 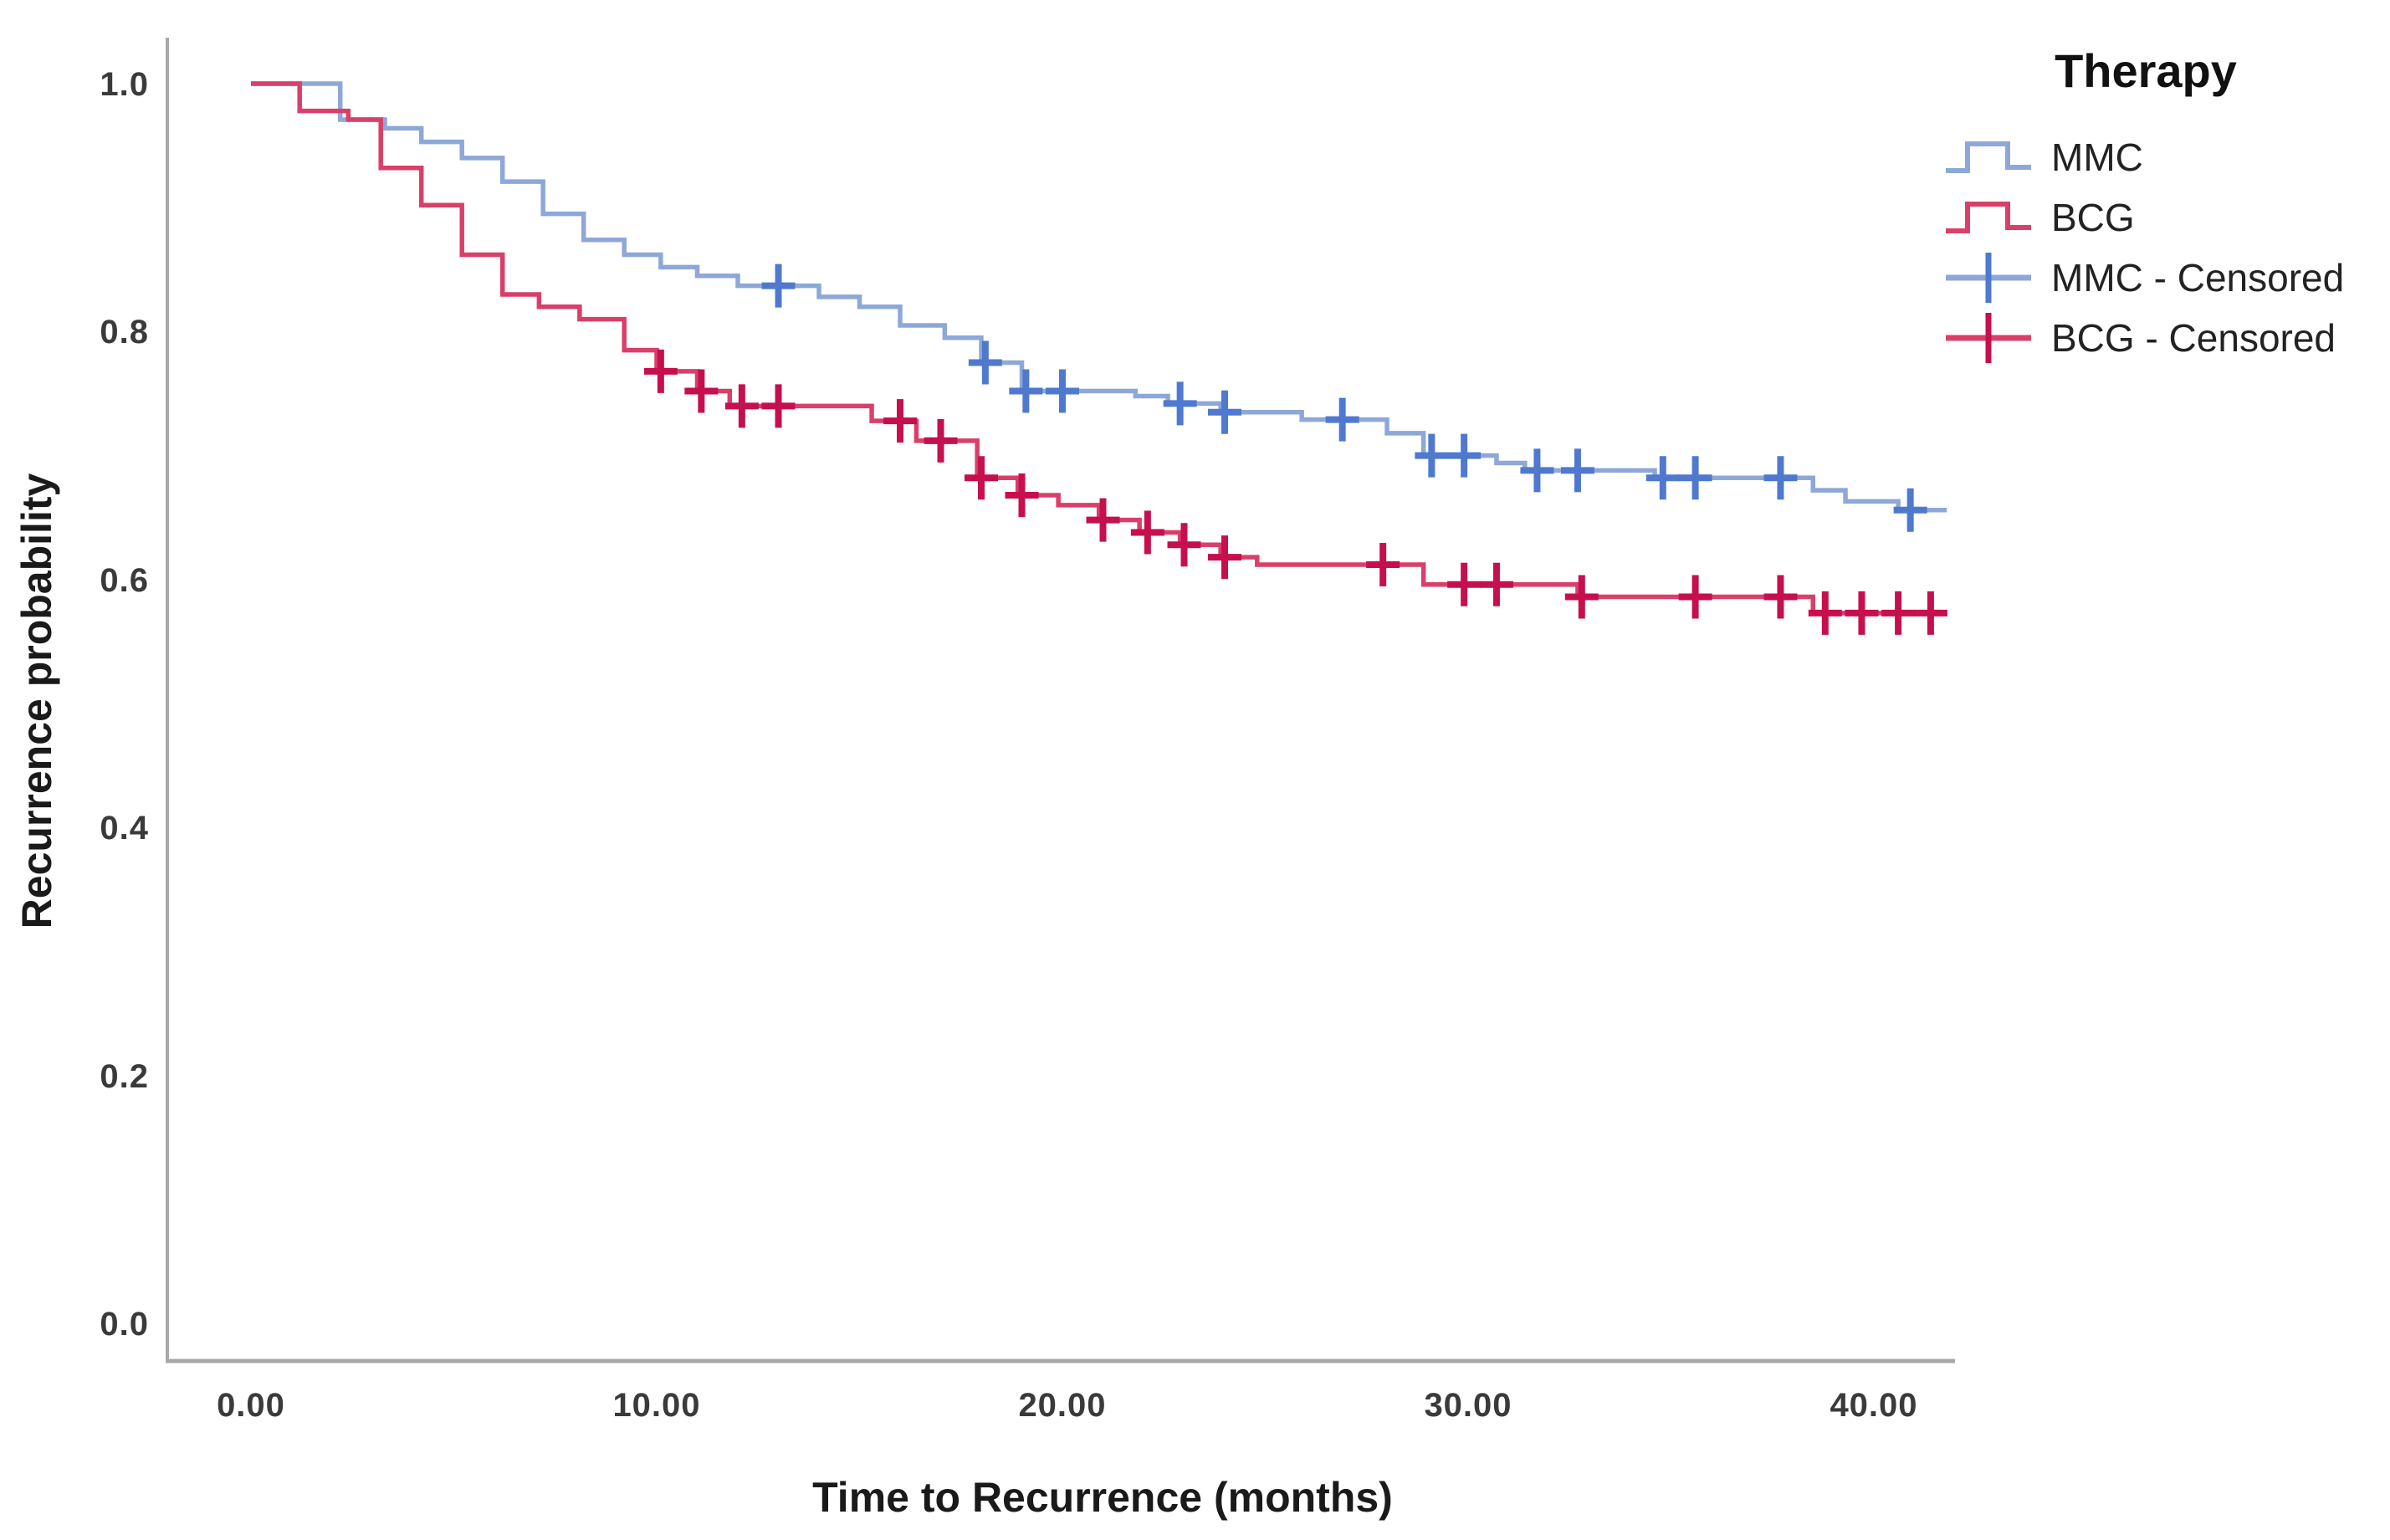 I want to click on y-tick-label: 0.0, so click(x=124, y=1325).